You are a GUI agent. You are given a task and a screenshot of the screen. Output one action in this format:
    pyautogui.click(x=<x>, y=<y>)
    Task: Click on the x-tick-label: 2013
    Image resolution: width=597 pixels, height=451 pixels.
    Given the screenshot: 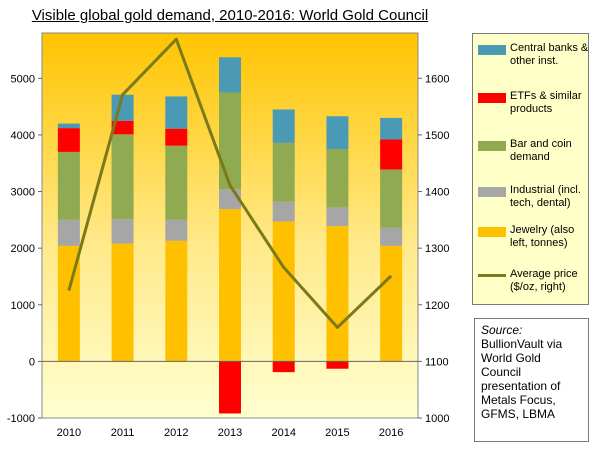 What is the action you would take?
    pyautogui.click(x=230, y=433)
    